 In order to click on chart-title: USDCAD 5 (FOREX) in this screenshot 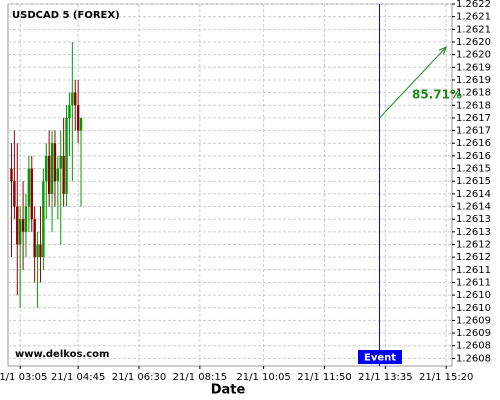, I will do `click(66, 15)`.